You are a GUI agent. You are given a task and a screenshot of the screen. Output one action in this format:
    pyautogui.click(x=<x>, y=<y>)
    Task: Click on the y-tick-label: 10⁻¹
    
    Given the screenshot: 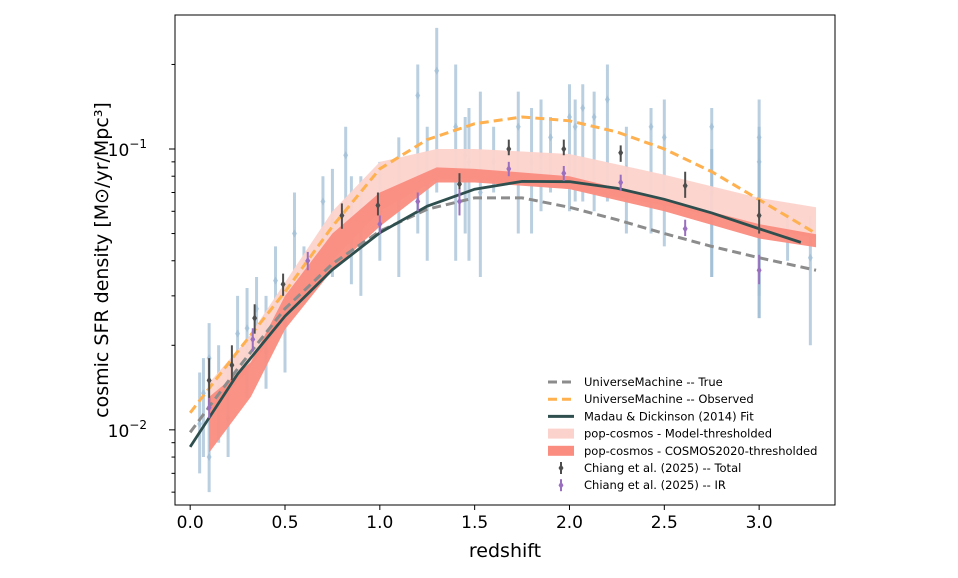 What is the action you would take?
    pyautogui.click(x=127, y=149)
    